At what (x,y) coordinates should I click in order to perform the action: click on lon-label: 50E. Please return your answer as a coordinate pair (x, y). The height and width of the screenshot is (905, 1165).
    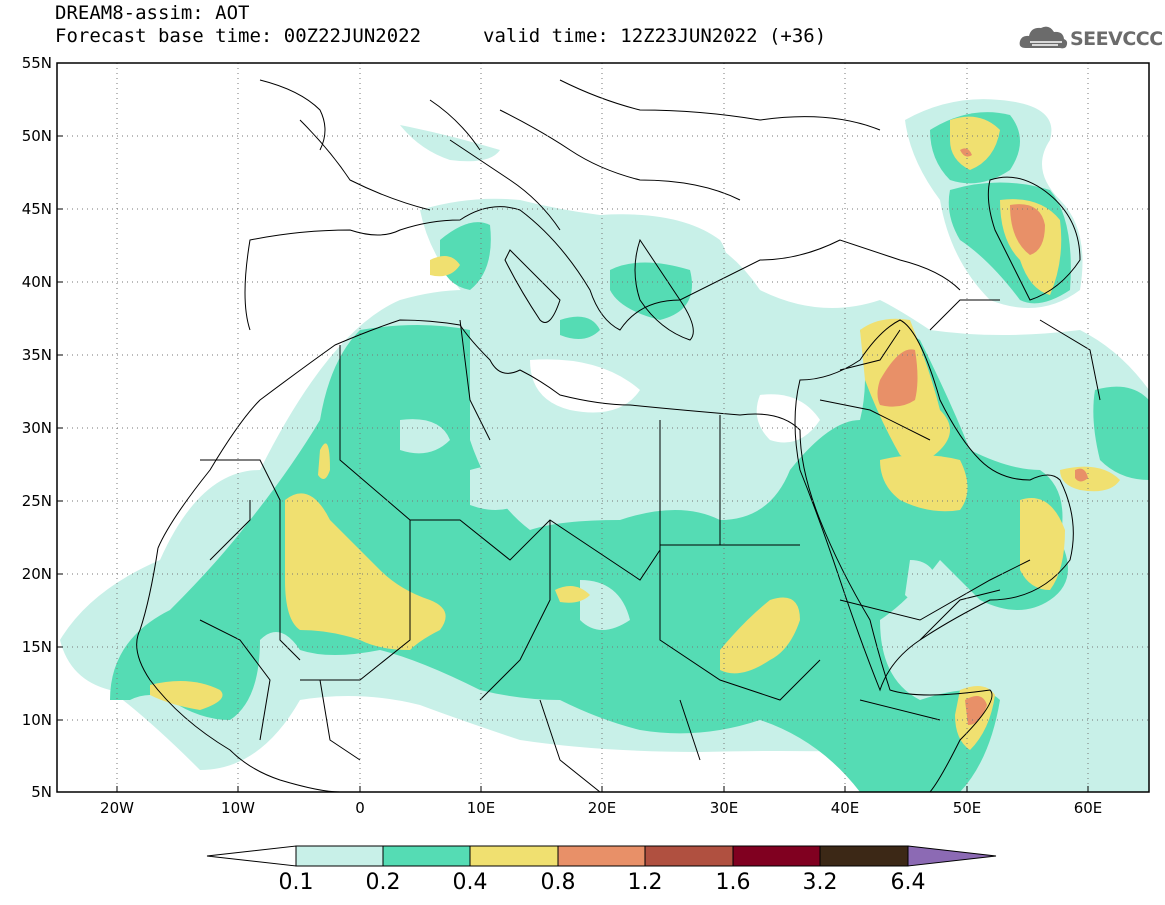
    Looking at the image, I should click on (967, 808).